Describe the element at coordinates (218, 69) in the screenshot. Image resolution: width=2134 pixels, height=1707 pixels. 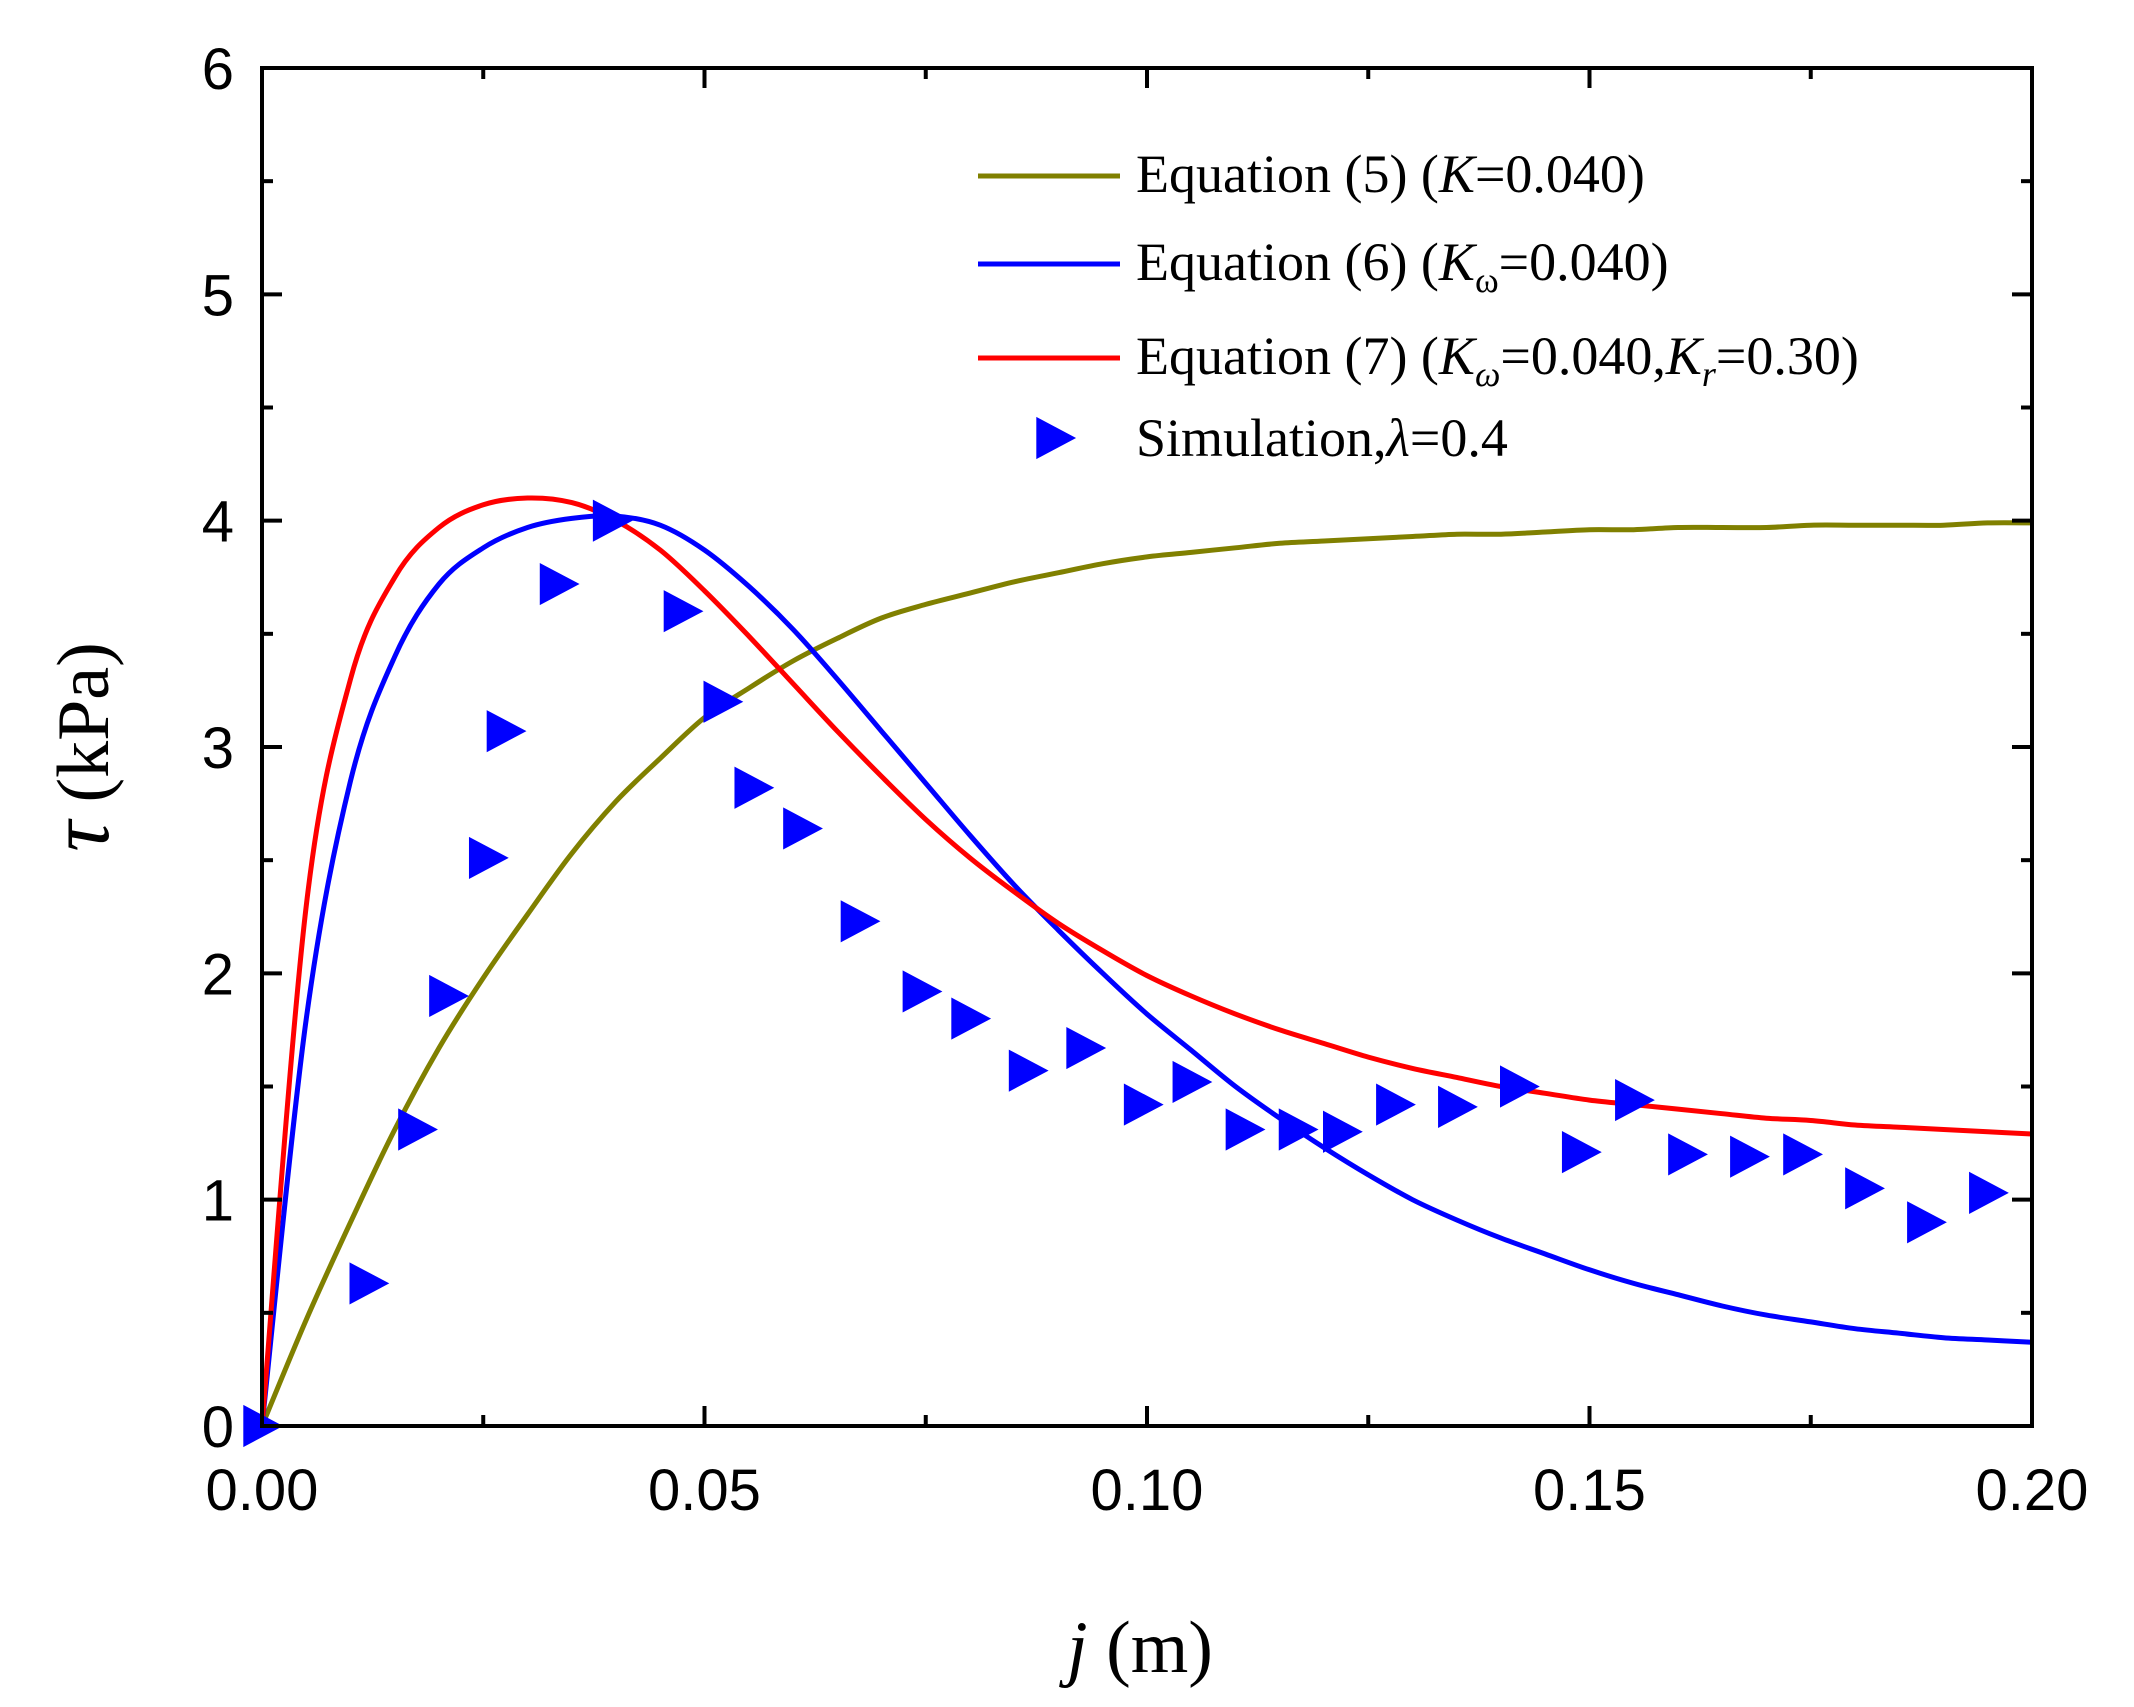
I see `y-tick-label: 6` at that location.